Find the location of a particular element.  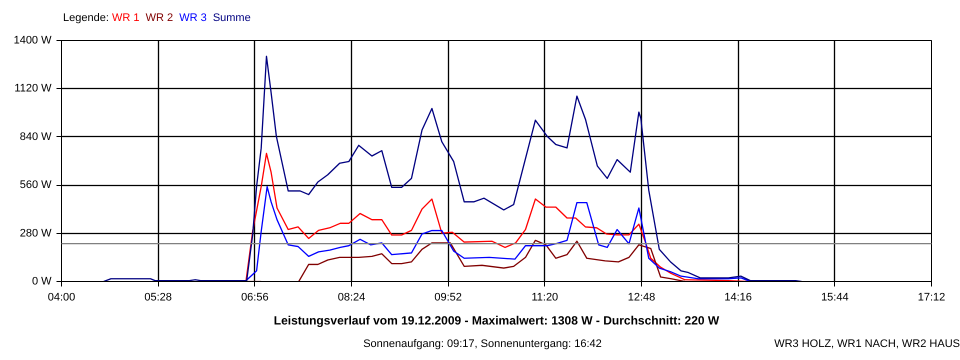

x-tick-label: 14:16 is located at coordinates (738, 298).